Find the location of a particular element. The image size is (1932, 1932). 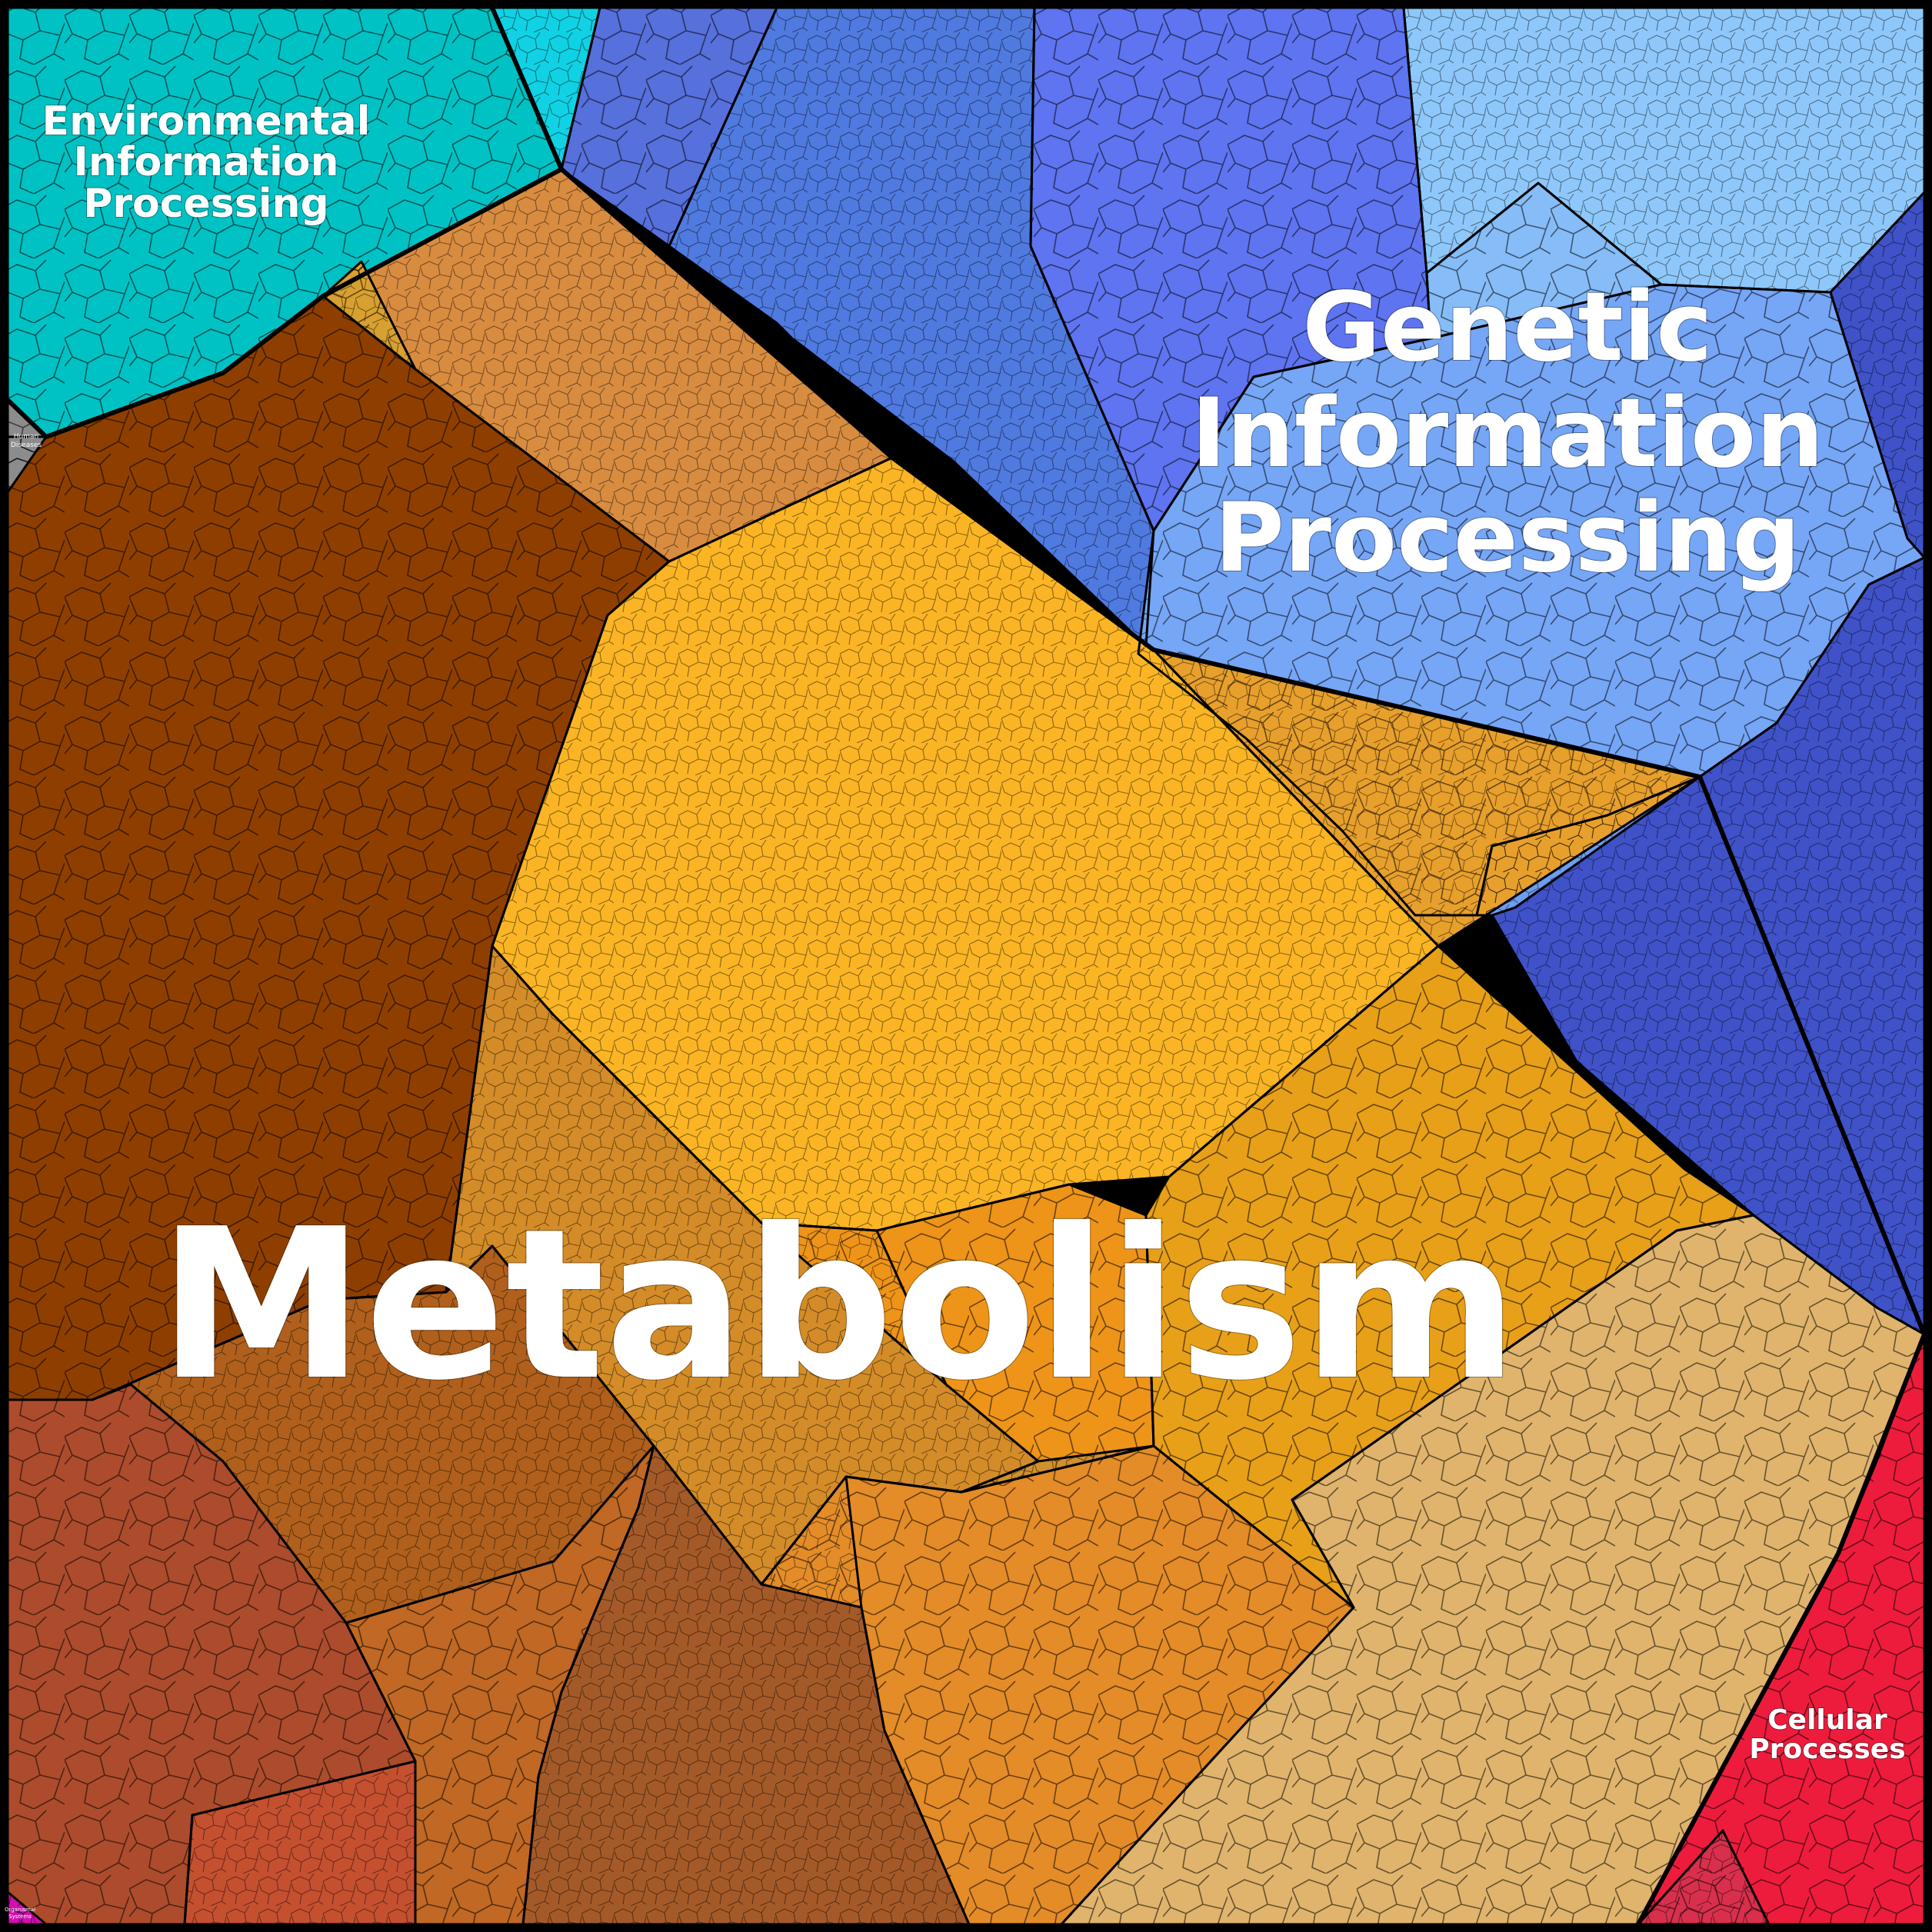

label-genetic-line-3: Processing is located at coordinates (1507, 538).